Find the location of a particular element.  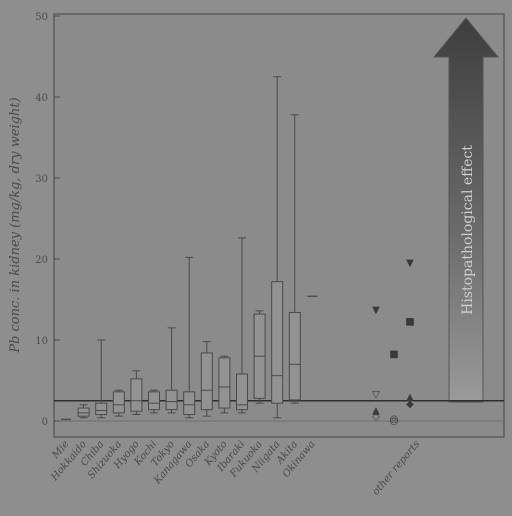

effect-arrow is located at coordinates (466, 210).